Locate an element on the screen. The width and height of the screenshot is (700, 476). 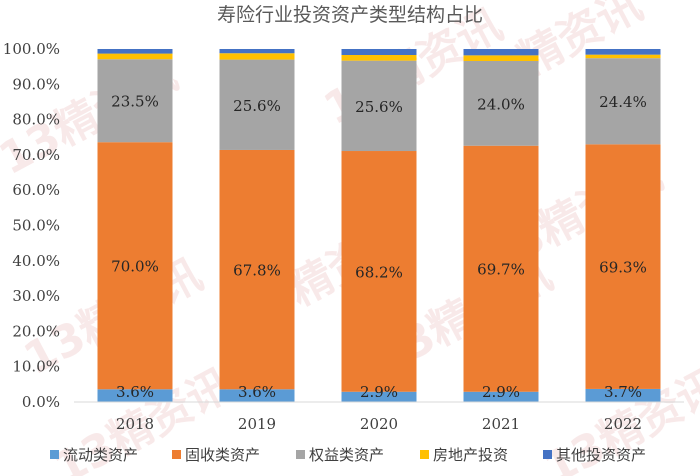
data-label: 70.0% is located at coordinates (135, 267).